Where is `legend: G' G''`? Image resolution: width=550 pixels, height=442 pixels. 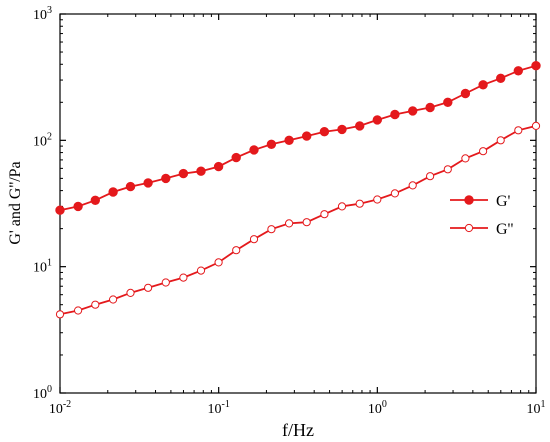
legend: G' G'' is located at coordinates (481, 215).